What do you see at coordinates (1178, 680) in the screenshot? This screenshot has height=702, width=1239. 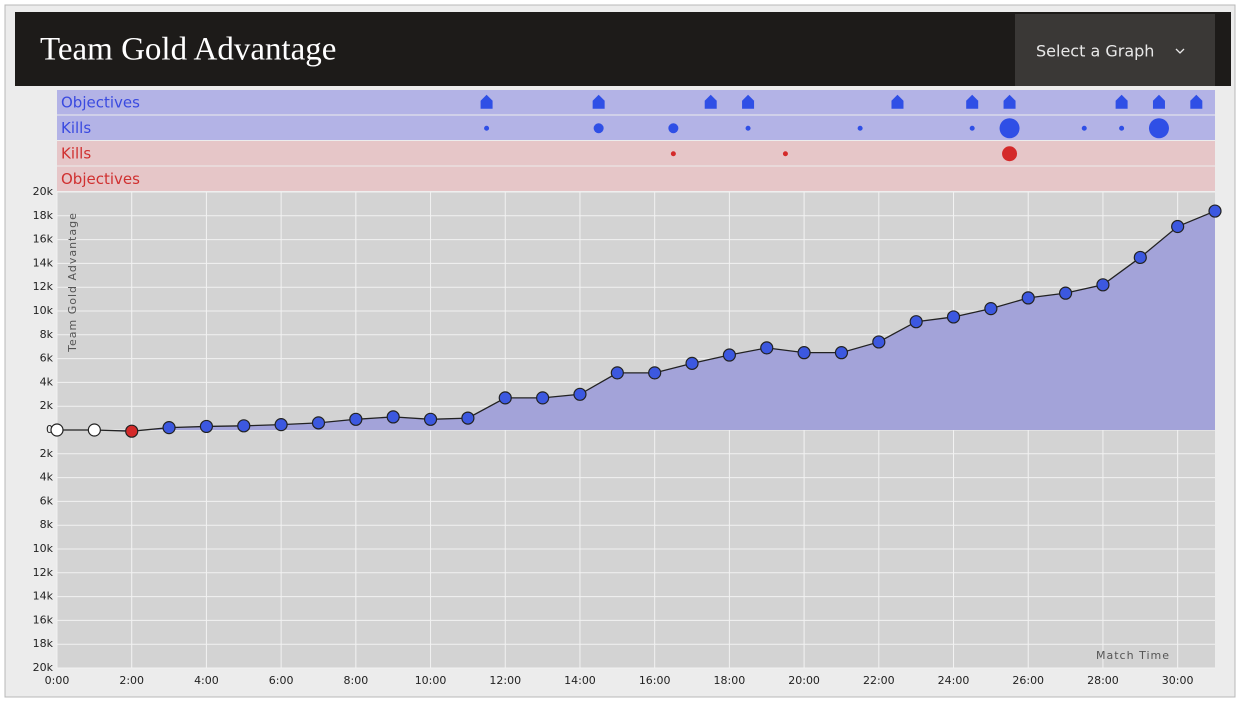 I see `x-tick-label: 30:00` at bounding box center [1178, 680].